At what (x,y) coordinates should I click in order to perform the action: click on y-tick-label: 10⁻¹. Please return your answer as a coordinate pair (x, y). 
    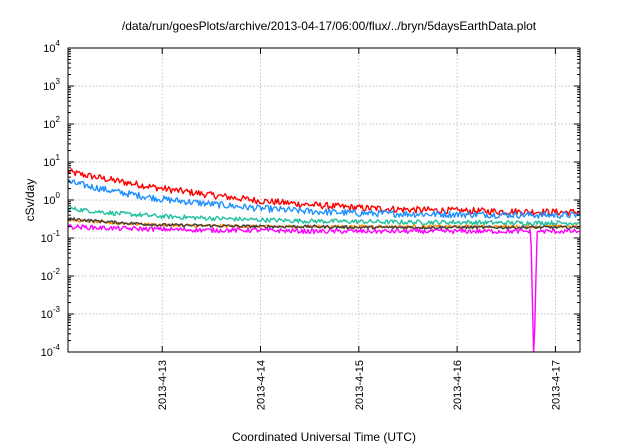
    Looking at the image, I should click on (51, 237).